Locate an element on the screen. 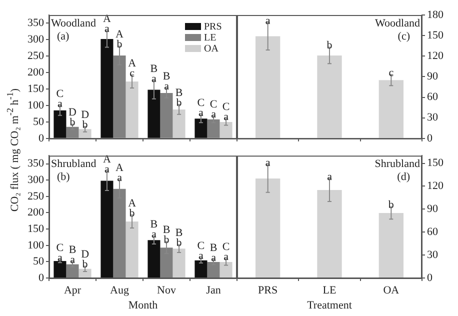 The image size is (458, 316). x-tick-label: Nov is located at coordinates (166, 290).